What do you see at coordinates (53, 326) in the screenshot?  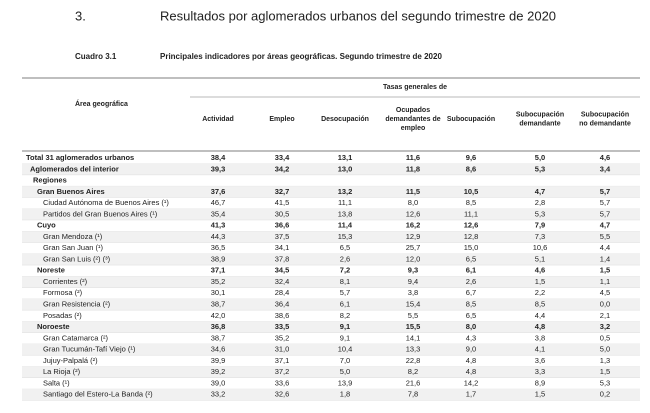 I see `row-label: Noroeste` at bounding box center [53, 326].